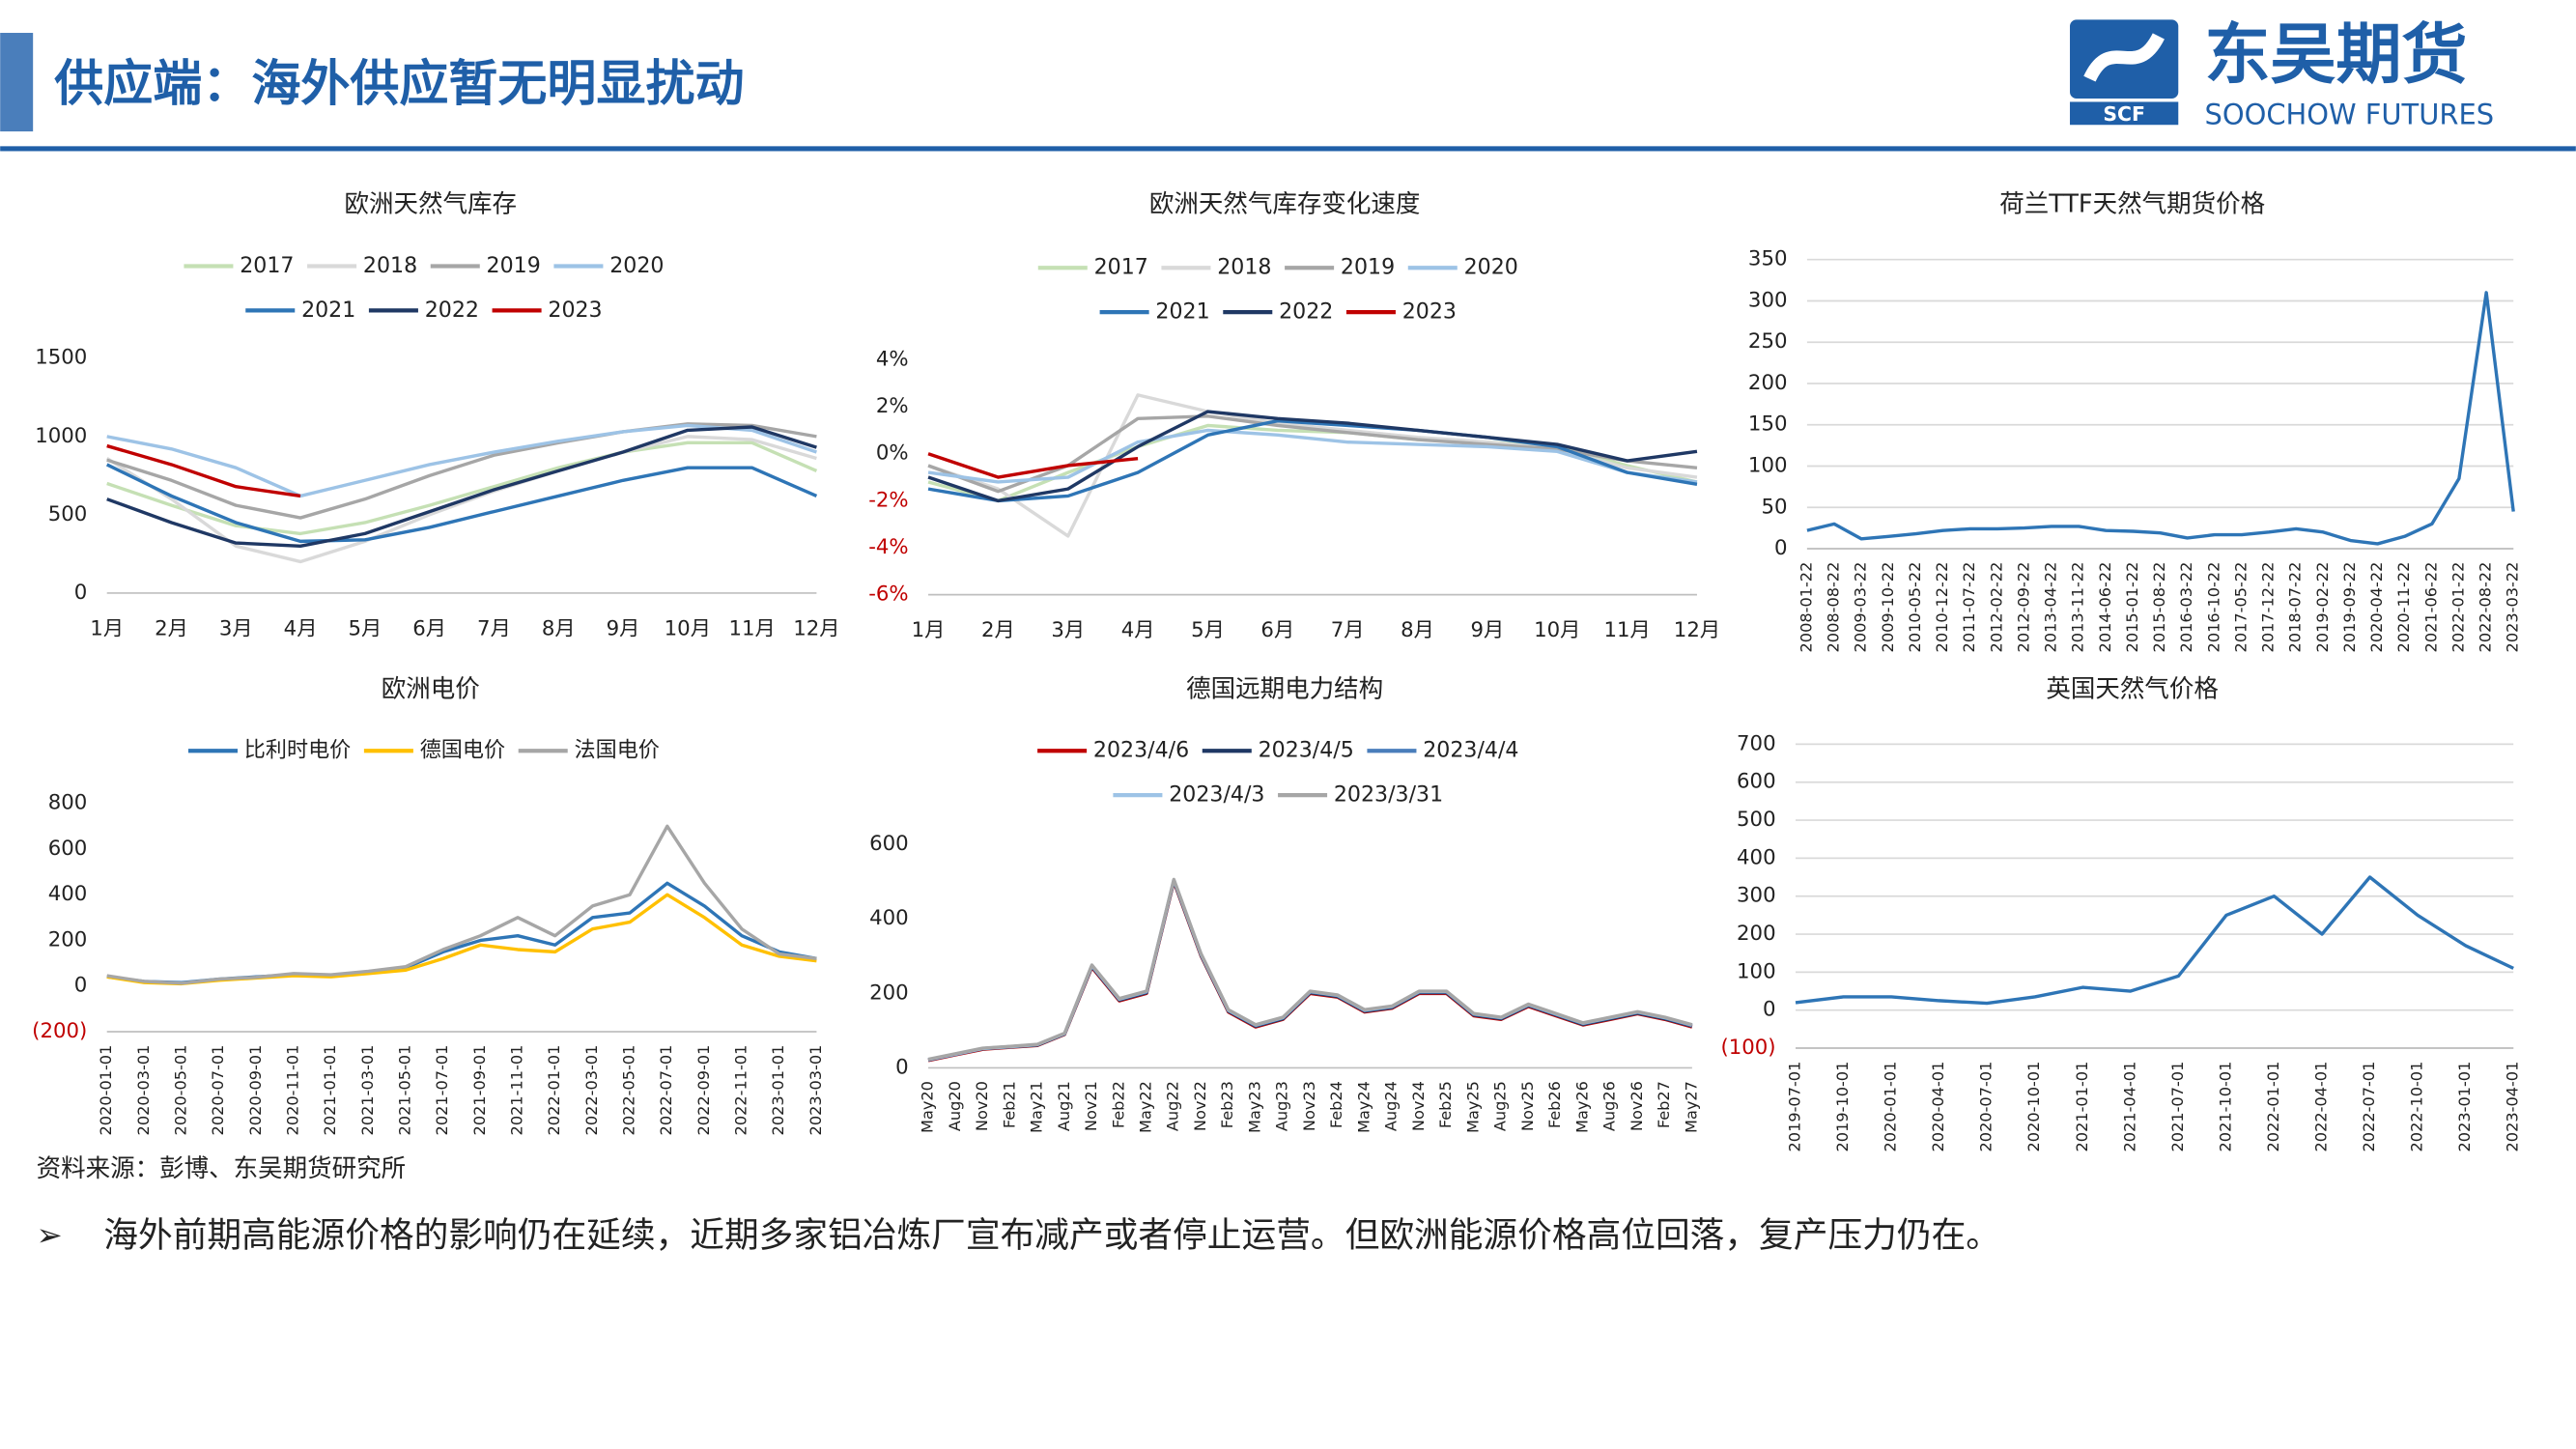 This screenshot has height=1449, width=2576. Describe the element at coordinates (629, 1090) in the screenshot. I see `x-tick-label: 2022-05-01` at that location.